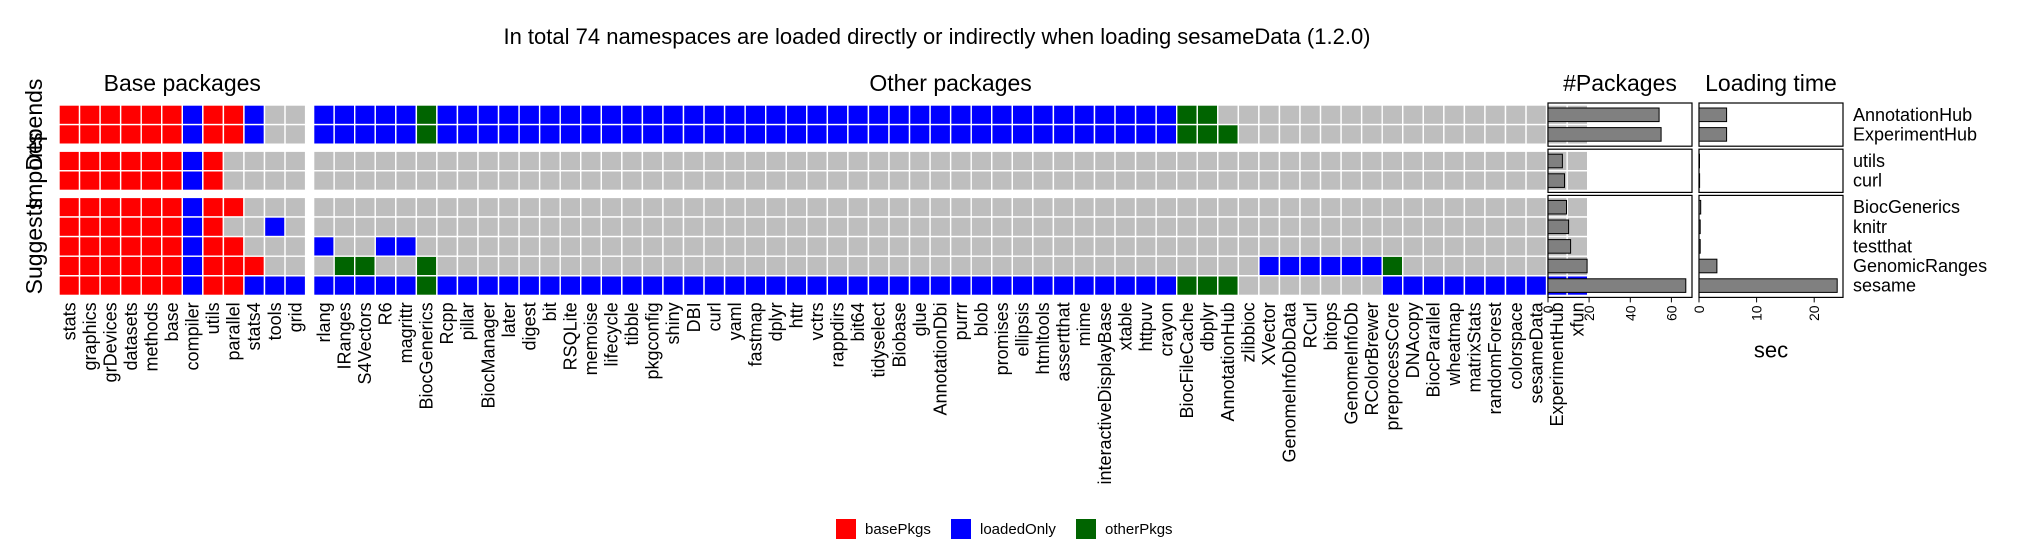 The height and width of the screenshot is (552, 2018). I want to click on column-label: utils, so click(213, 318).